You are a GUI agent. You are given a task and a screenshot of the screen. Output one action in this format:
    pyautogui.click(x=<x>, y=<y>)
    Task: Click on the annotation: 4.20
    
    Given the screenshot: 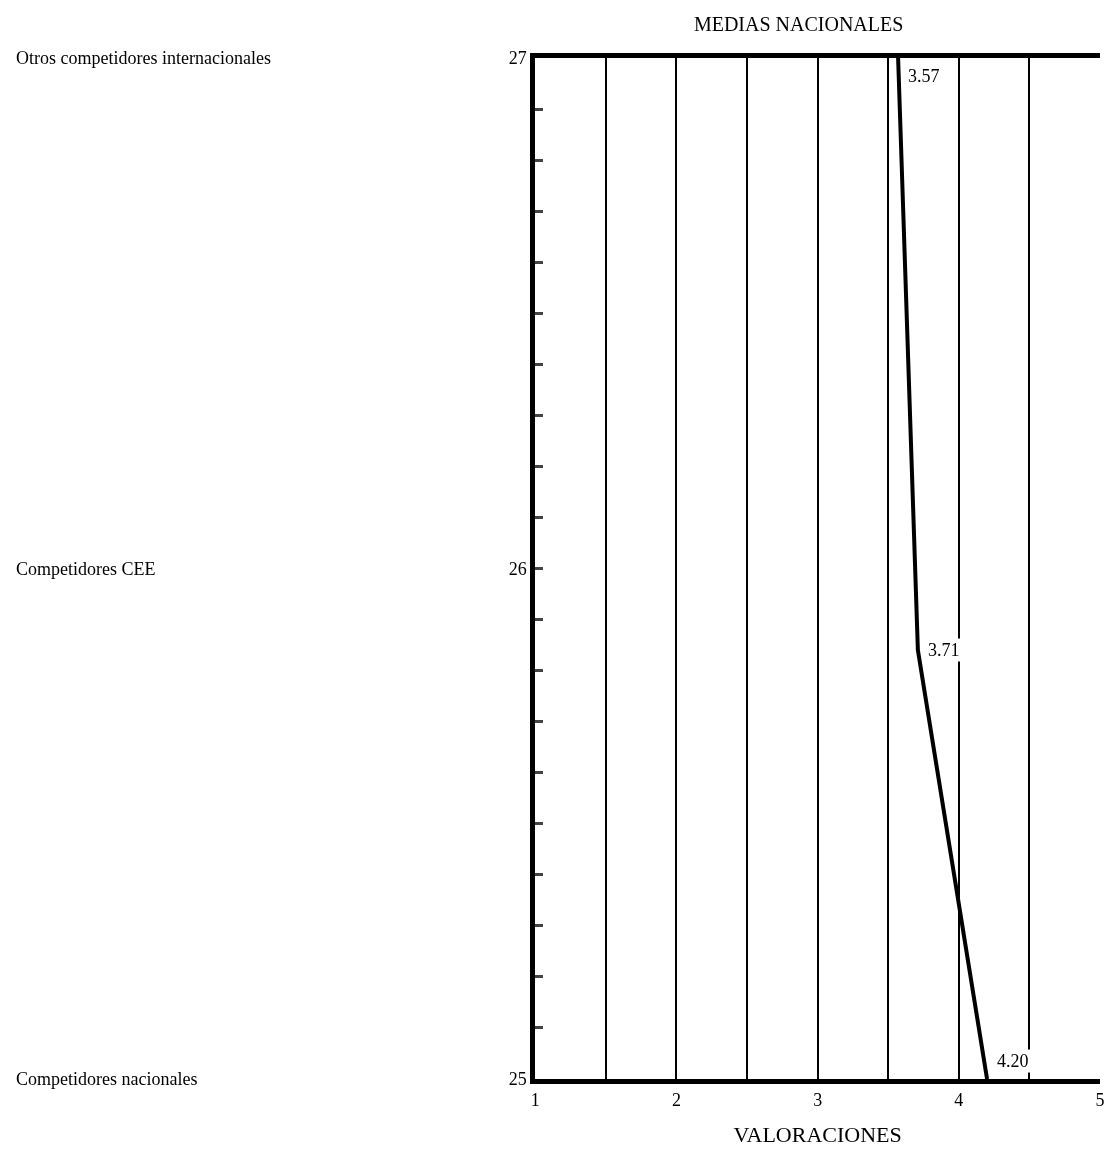 What is the action you would take?
    pyautogui.click(x=1013, y=1061)
    